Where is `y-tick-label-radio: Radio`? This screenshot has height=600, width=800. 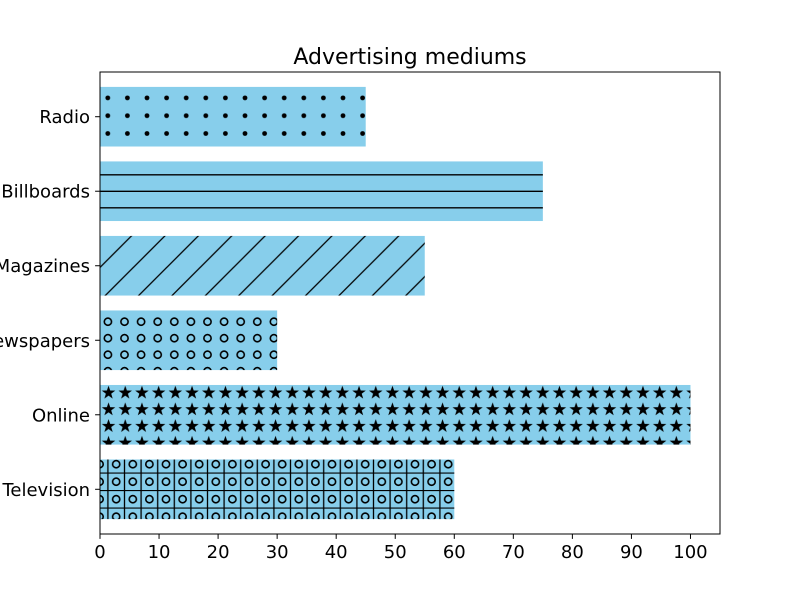
y-tick-label-radio: Radio is located at coordinates (64, 117).